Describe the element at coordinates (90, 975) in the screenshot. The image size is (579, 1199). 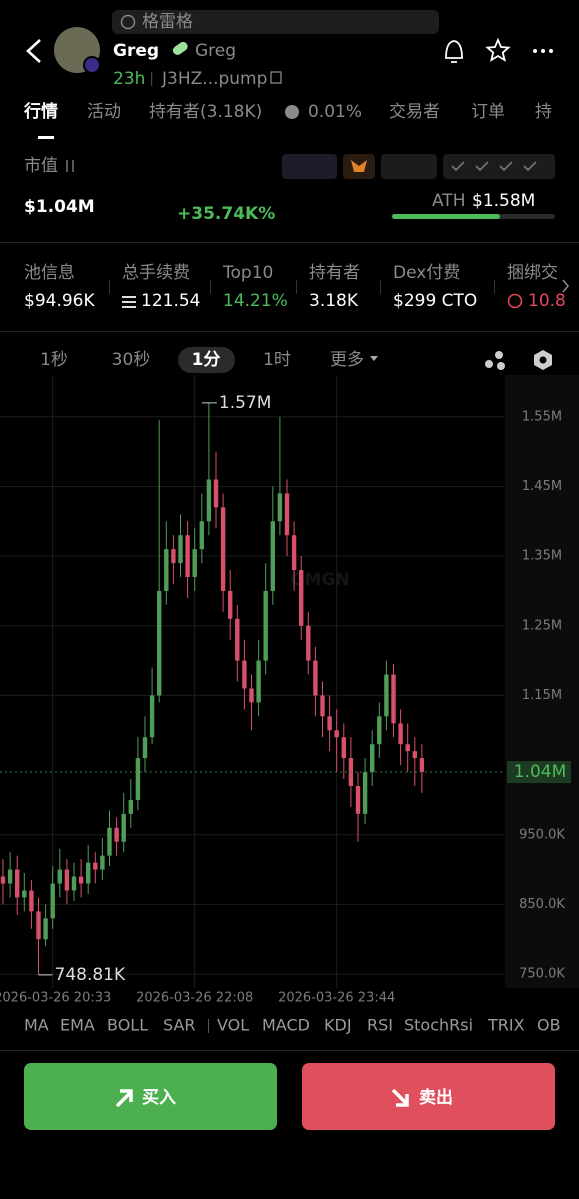
I see `low-label: 748.81K` at that location.